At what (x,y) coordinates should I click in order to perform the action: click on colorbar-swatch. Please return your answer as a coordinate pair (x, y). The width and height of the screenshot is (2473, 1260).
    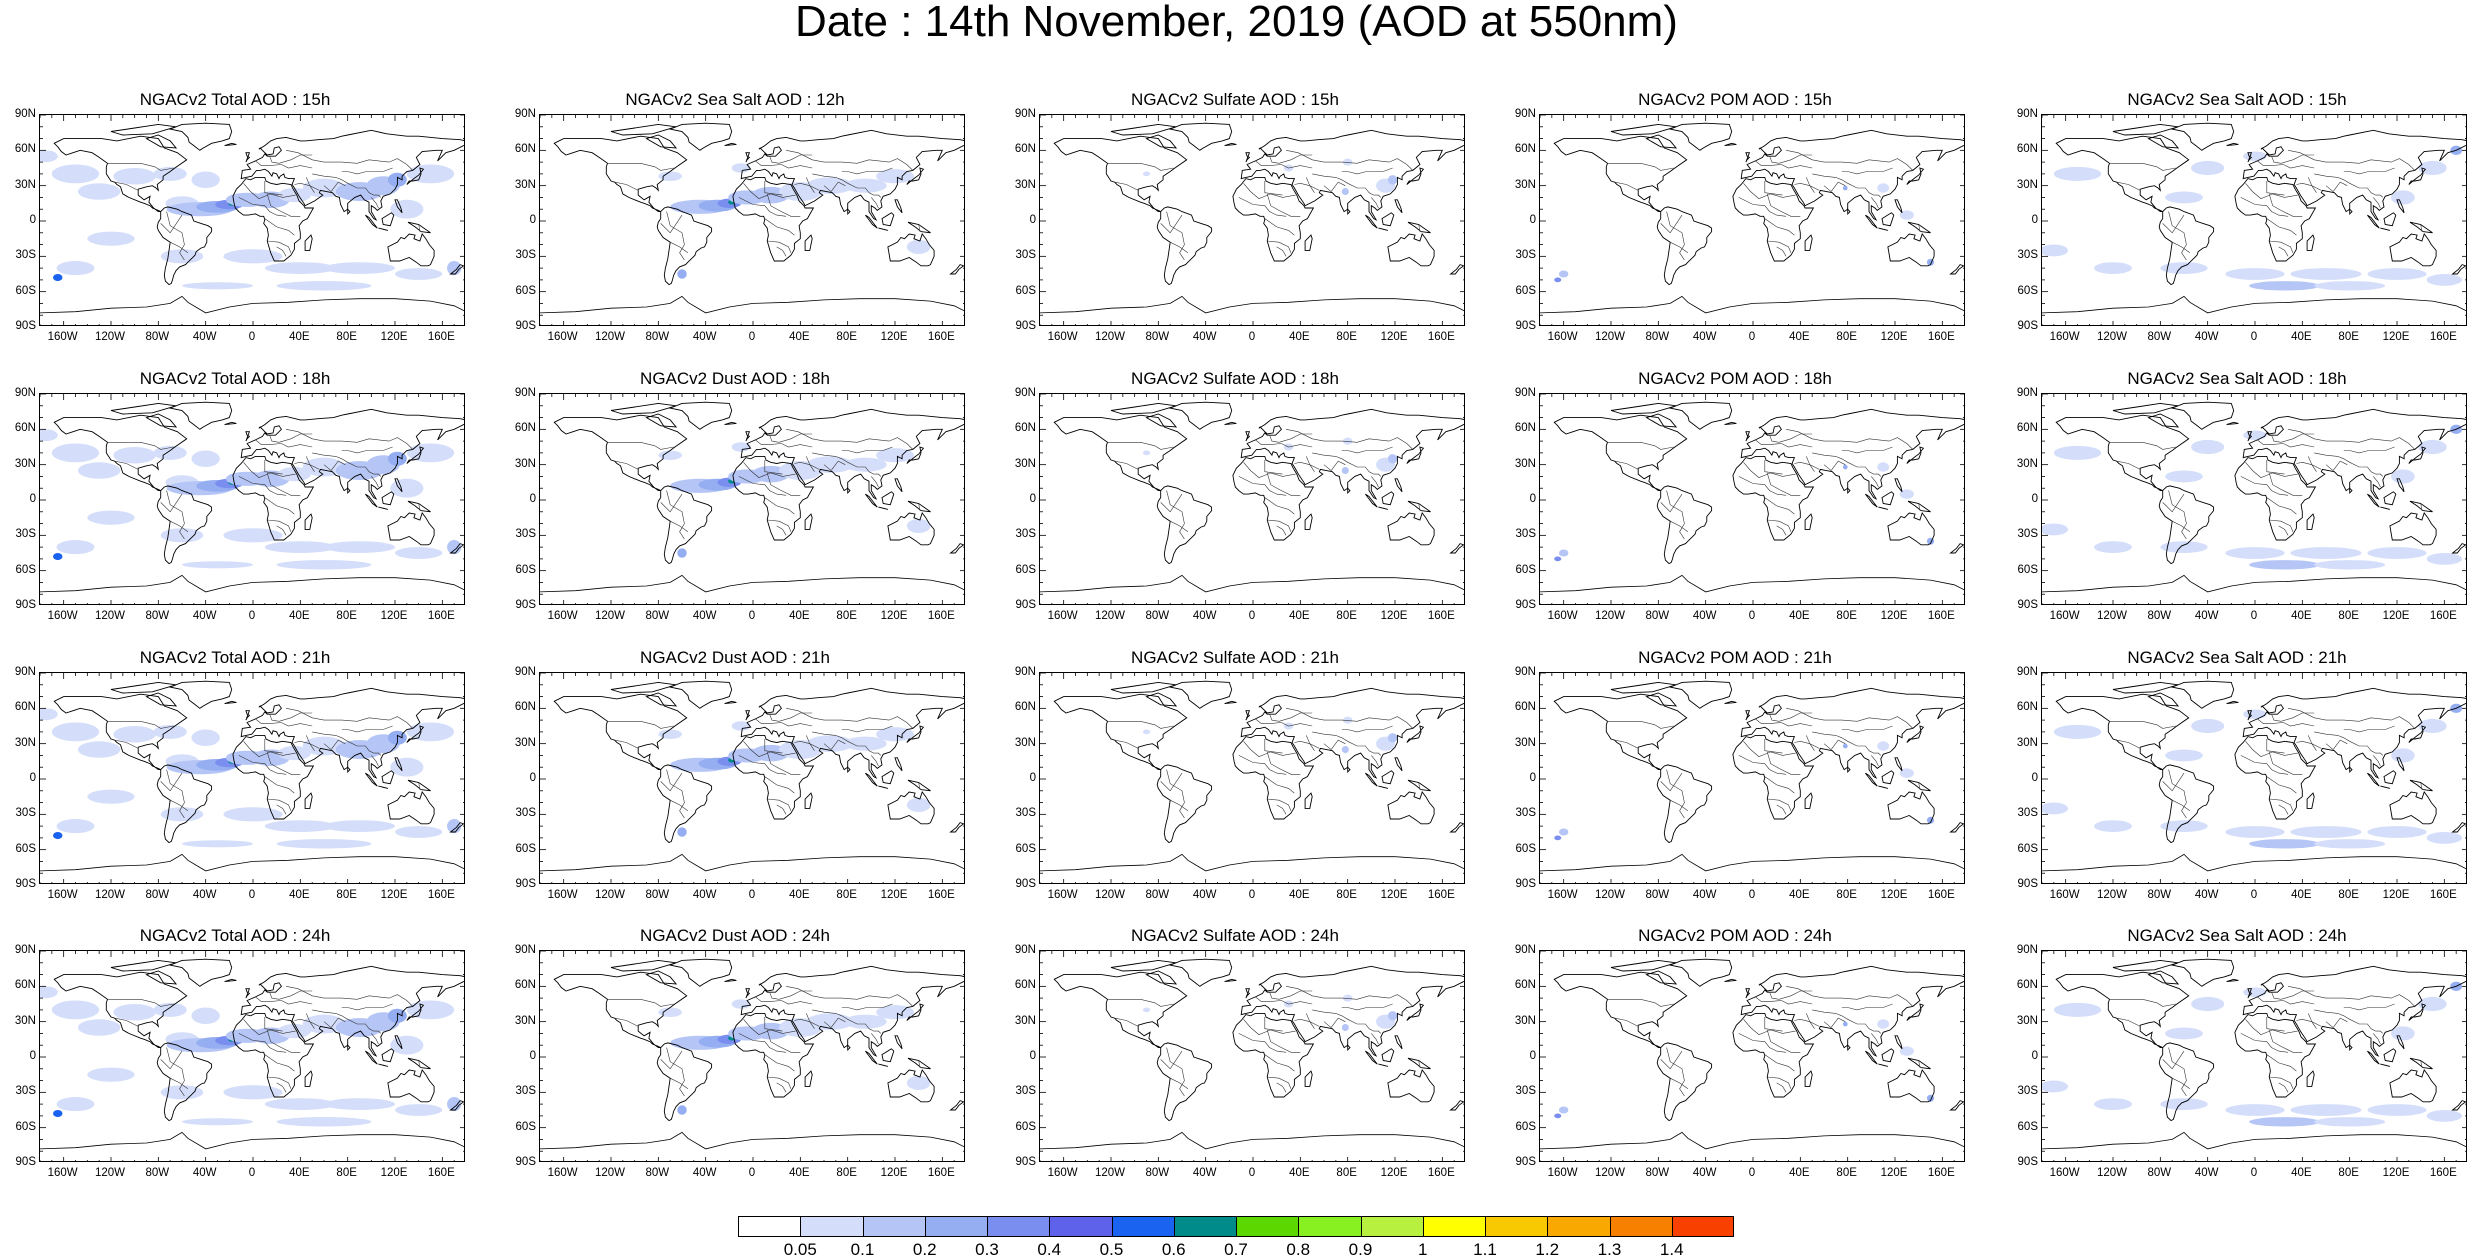
    Looking at the image, I should click on (1578, 1226).